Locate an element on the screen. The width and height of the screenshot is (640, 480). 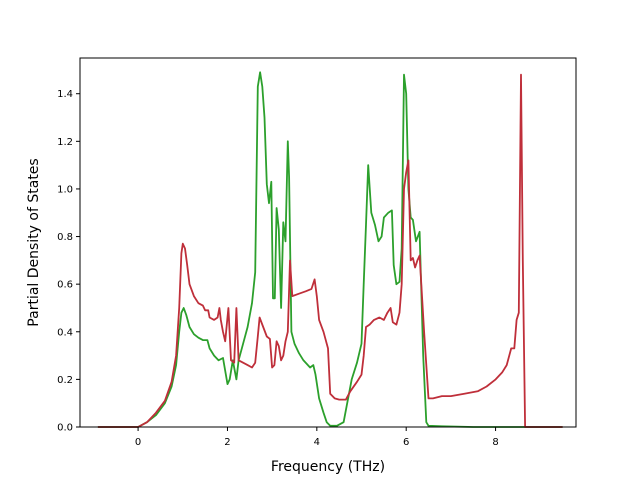
y-tick-label: 0.0 is located at coordinates (65, 428).